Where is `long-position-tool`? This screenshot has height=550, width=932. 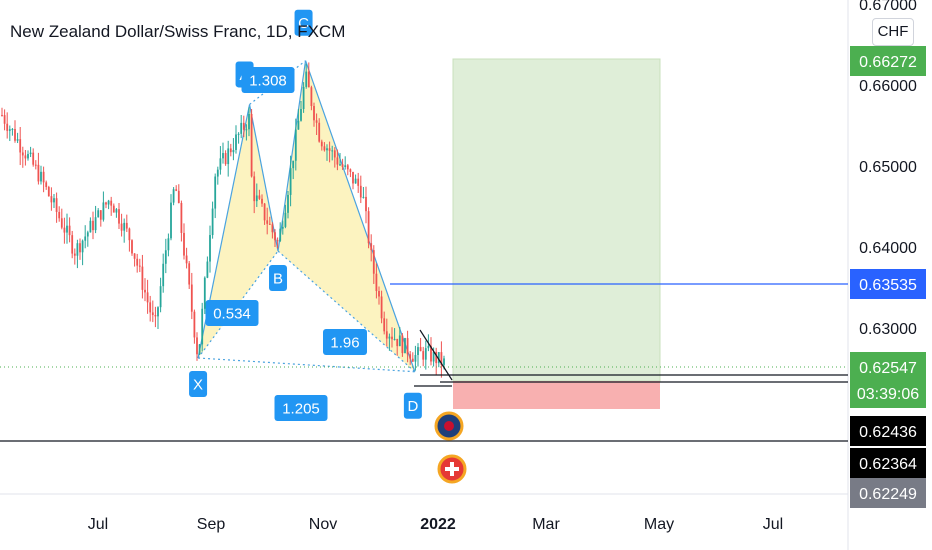
long-position-tool is located at coordinates (556, 233).